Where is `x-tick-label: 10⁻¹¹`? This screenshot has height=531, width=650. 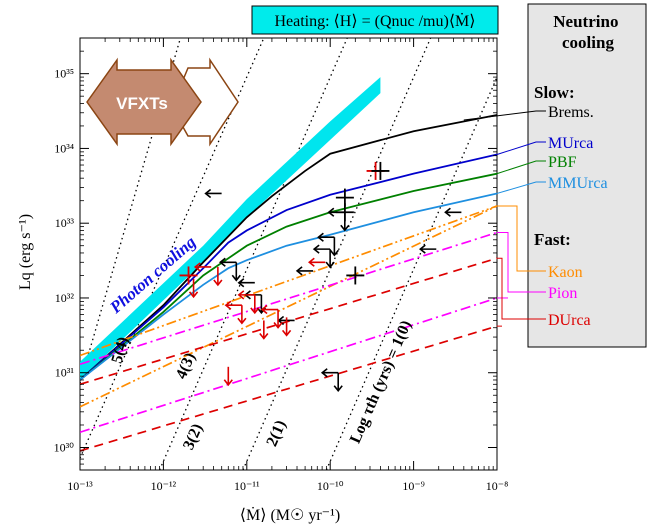
x-tick-label: 10⁻¹¹ is located at coordinates (247, 486).